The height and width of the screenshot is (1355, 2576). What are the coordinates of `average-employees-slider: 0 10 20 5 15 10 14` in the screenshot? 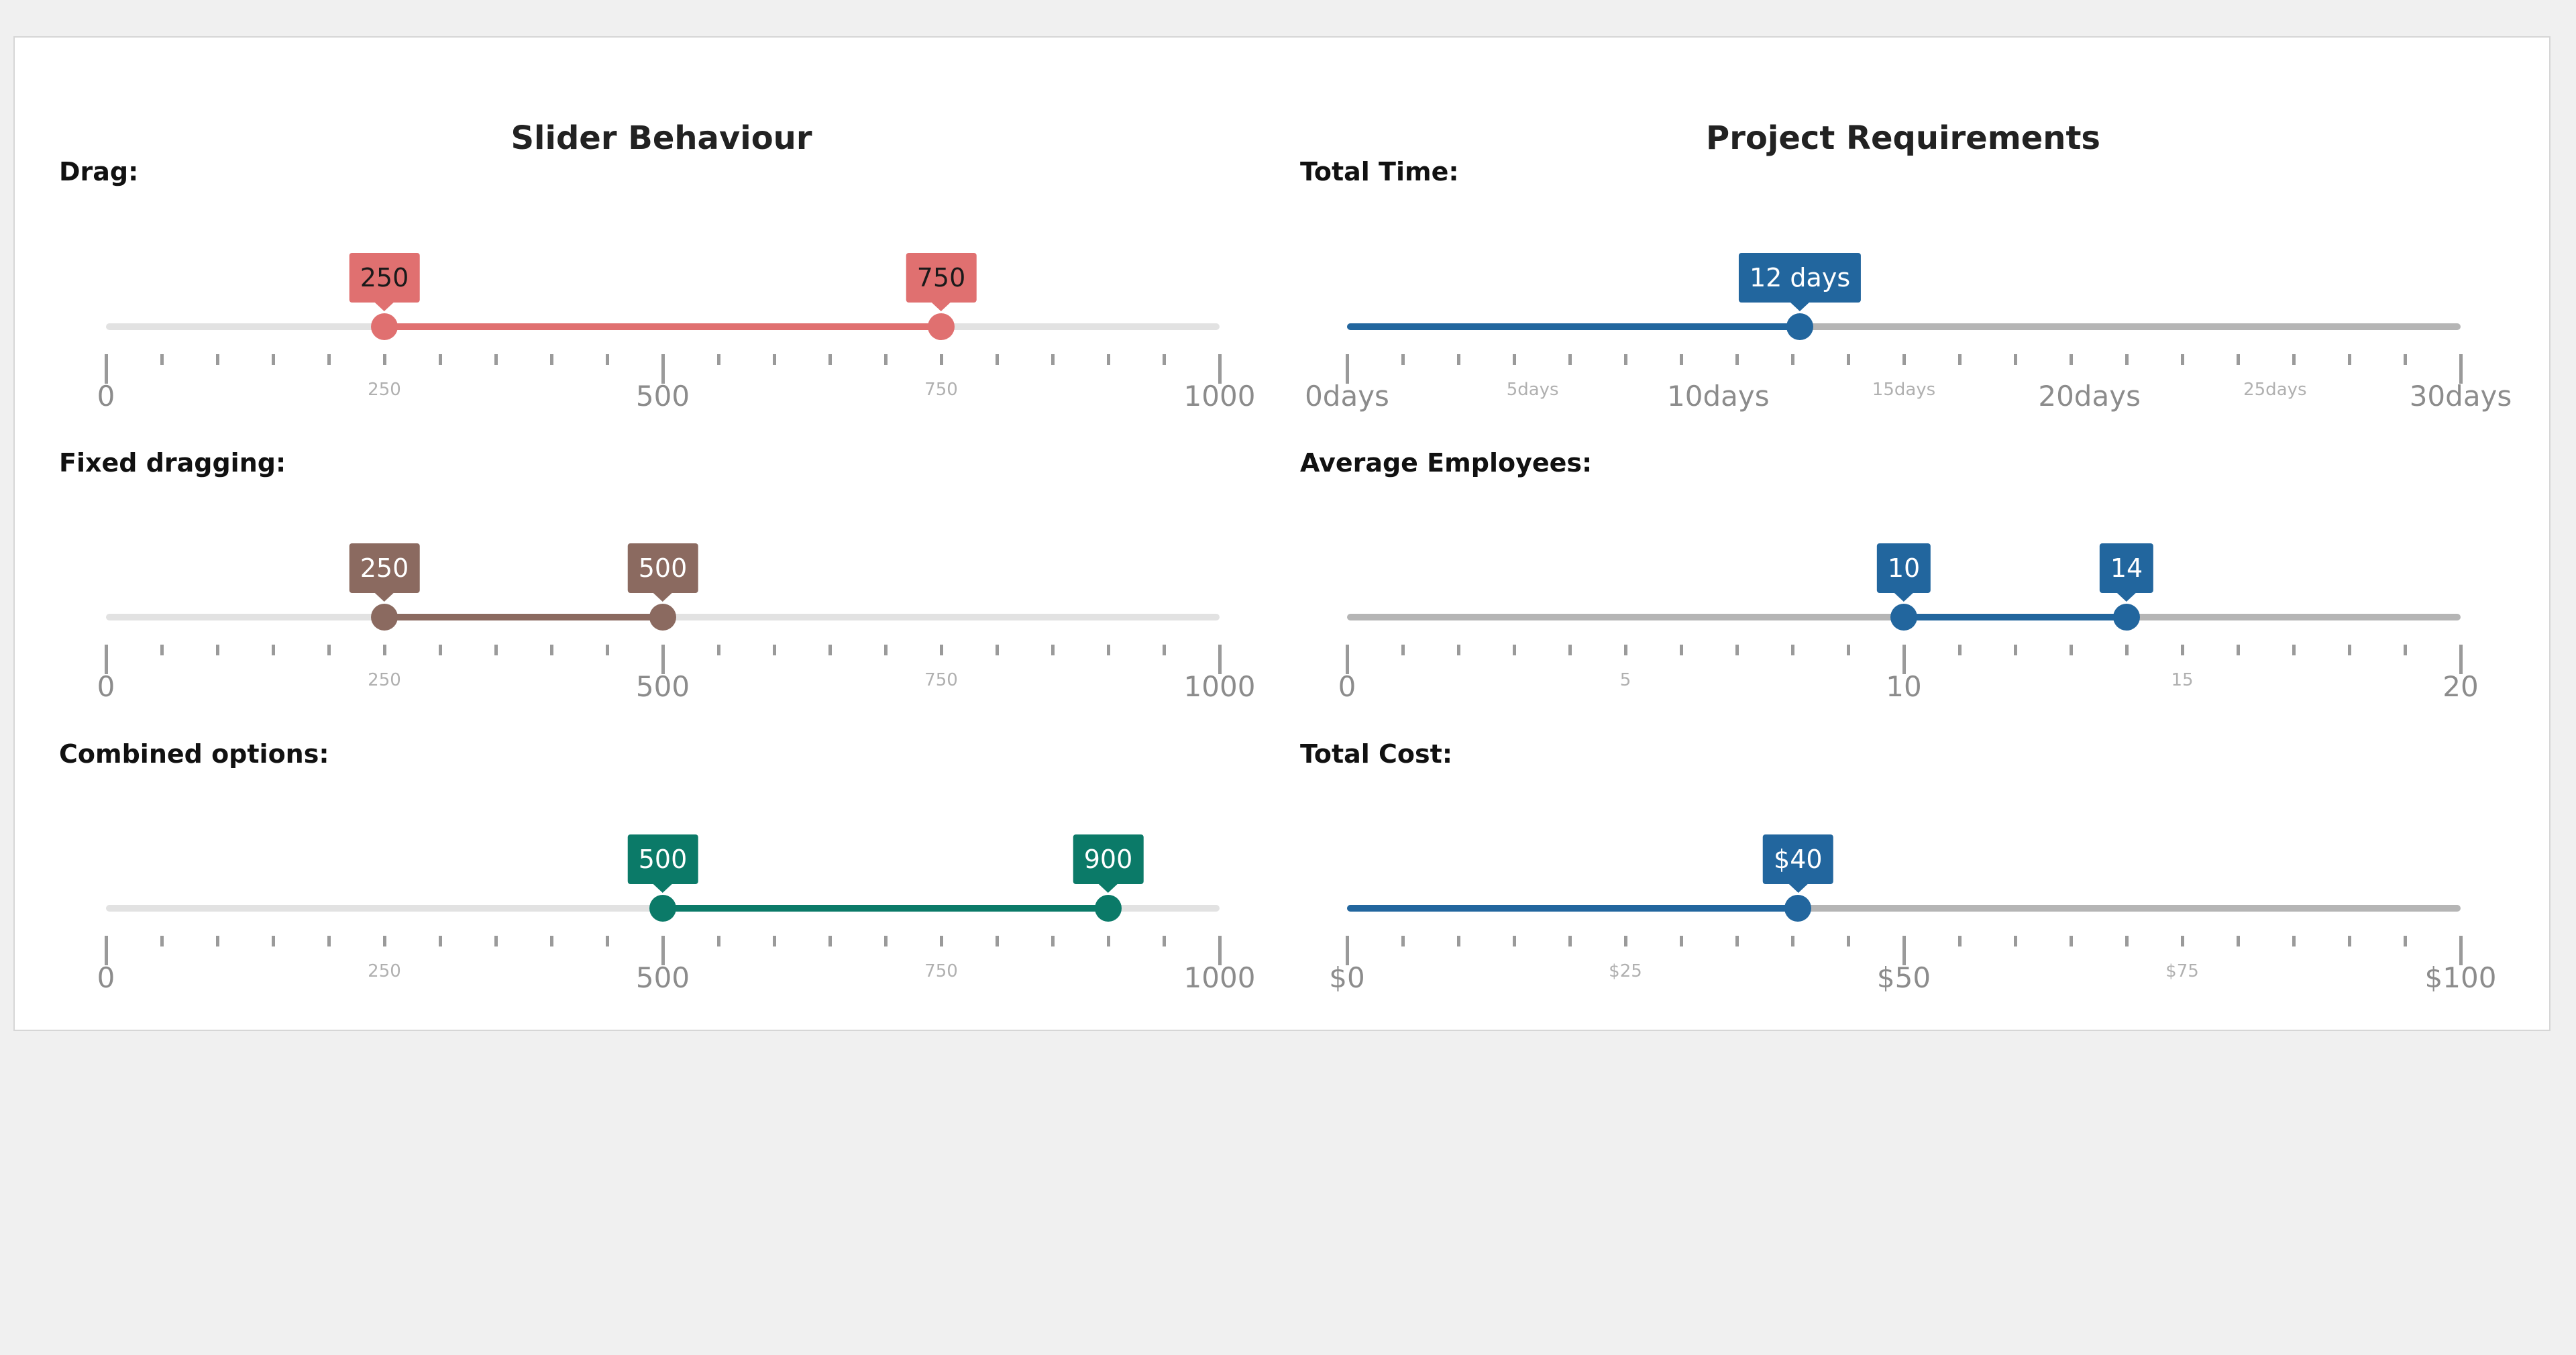 It's located at (1908, 587).